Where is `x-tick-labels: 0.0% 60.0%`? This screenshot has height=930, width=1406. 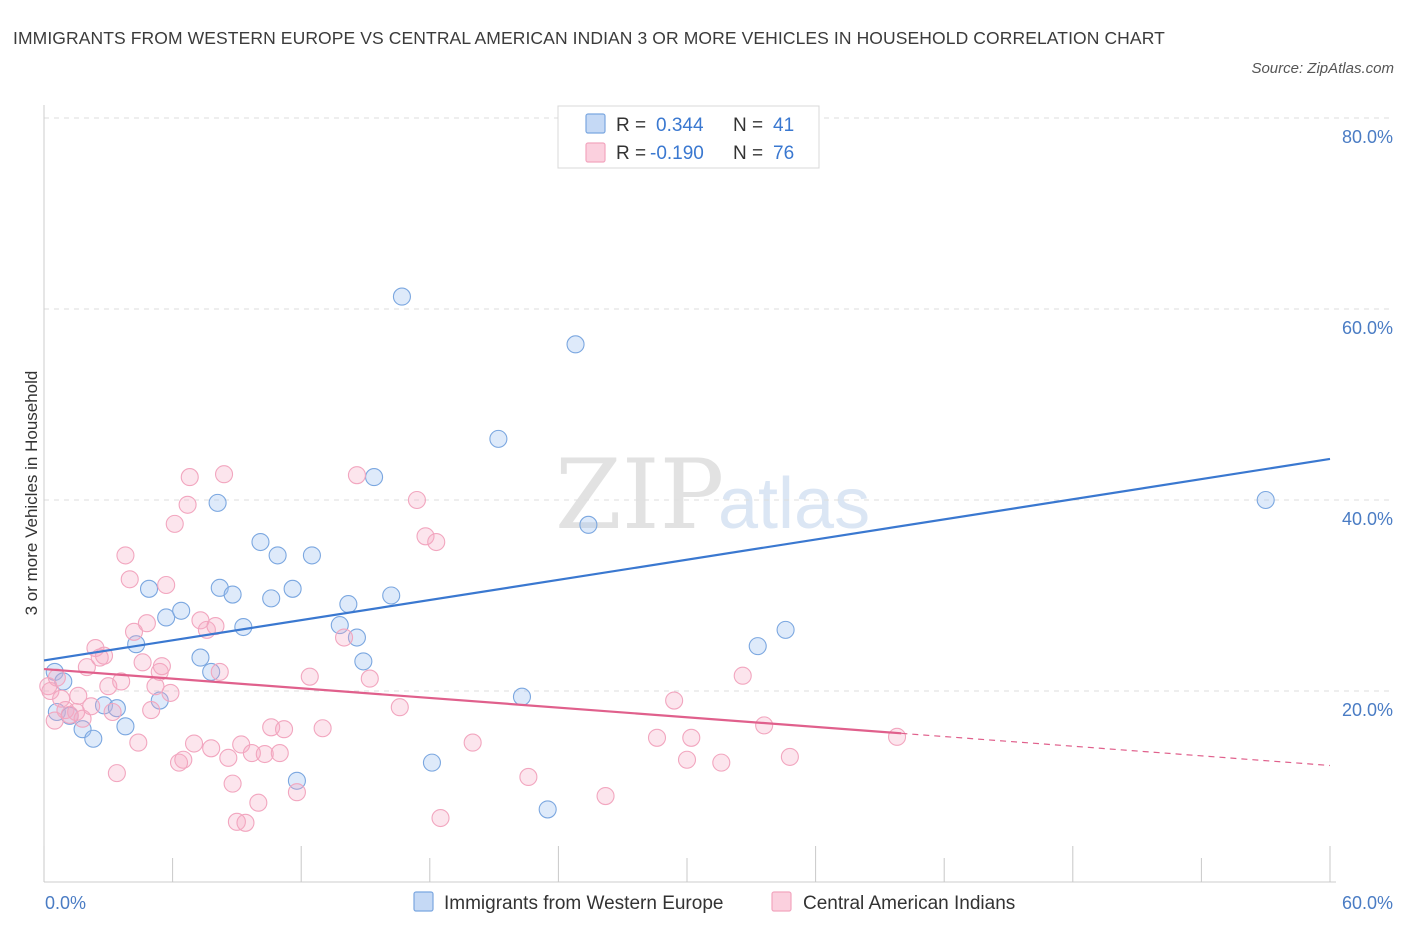
x-tick-labels: 0.0% 60.0% is located at coordinates (719, 903).